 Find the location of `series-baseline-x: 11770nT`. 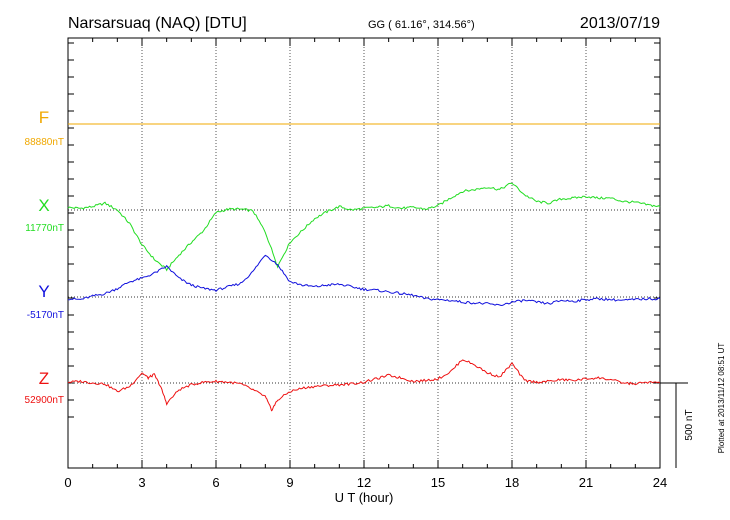

series-baseline-x: 11770nT is located at coordinates (44, 228).